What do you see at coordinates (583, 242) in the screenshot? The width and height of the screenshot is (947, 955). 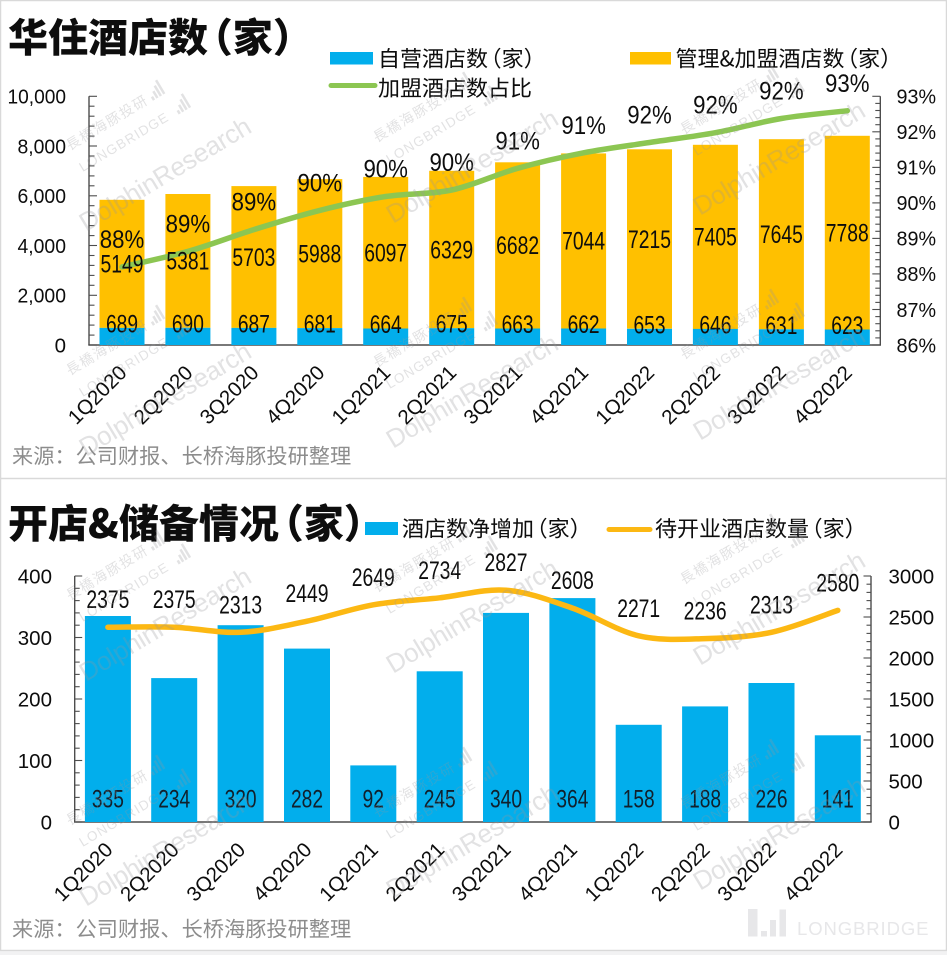 I see `svg-text: 7044` at bounding box center [583, 242].